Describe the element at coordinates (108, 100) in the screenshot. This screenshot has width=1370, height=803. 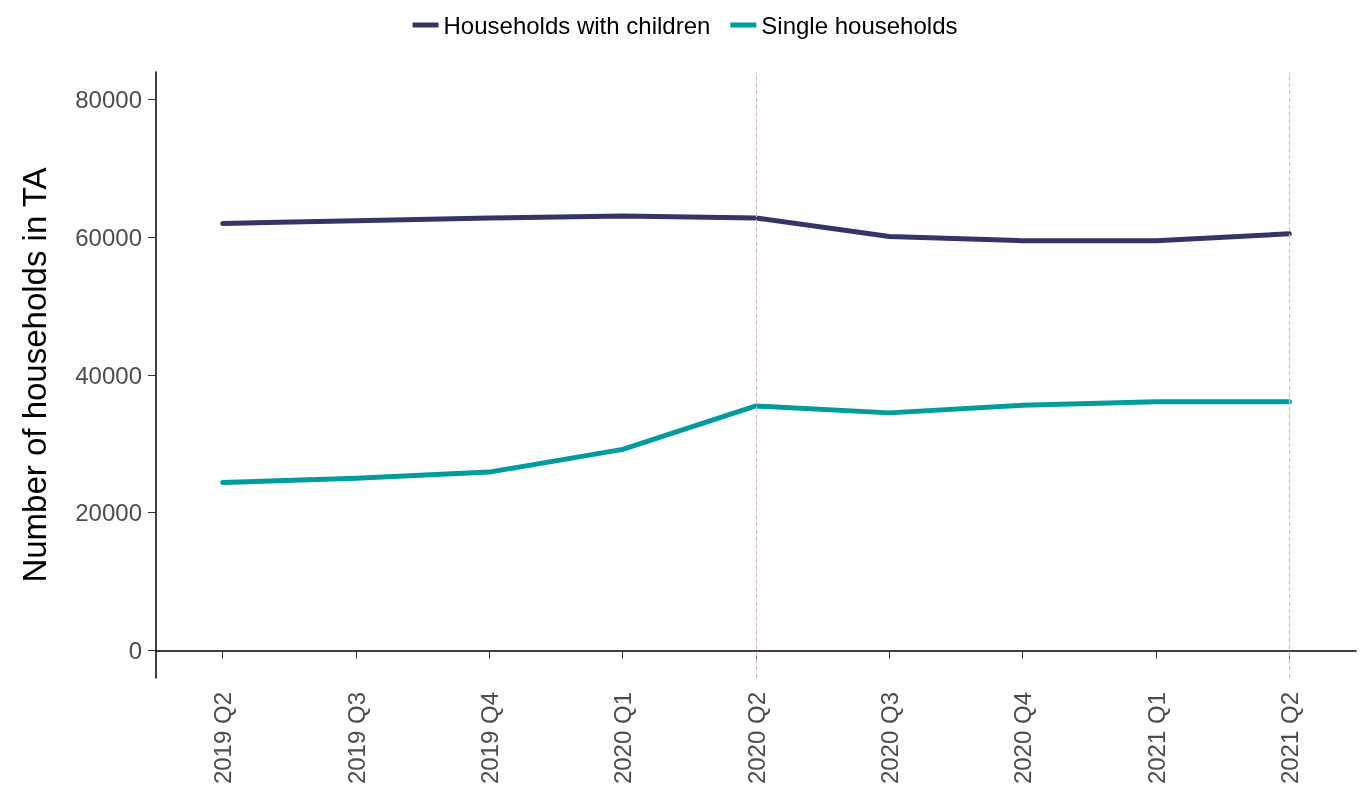
I see `y-tick-label: 80000` at that location.